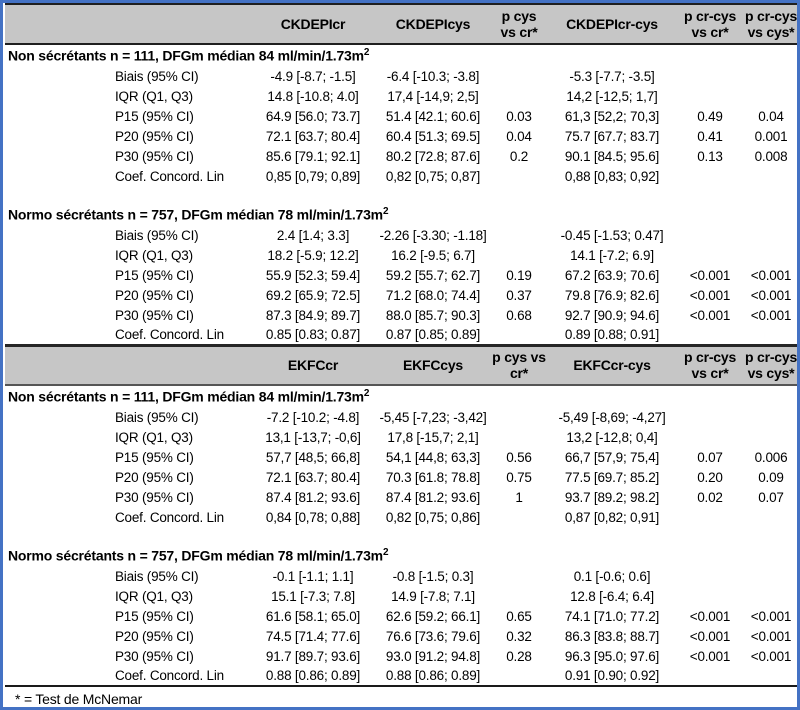 The width and height of the screenshot is (800, 710). Describe the element at coordinates (313, 656) in the screenshot. I see `data-cell: 91.7 [89.7; 93.6]` at that location.